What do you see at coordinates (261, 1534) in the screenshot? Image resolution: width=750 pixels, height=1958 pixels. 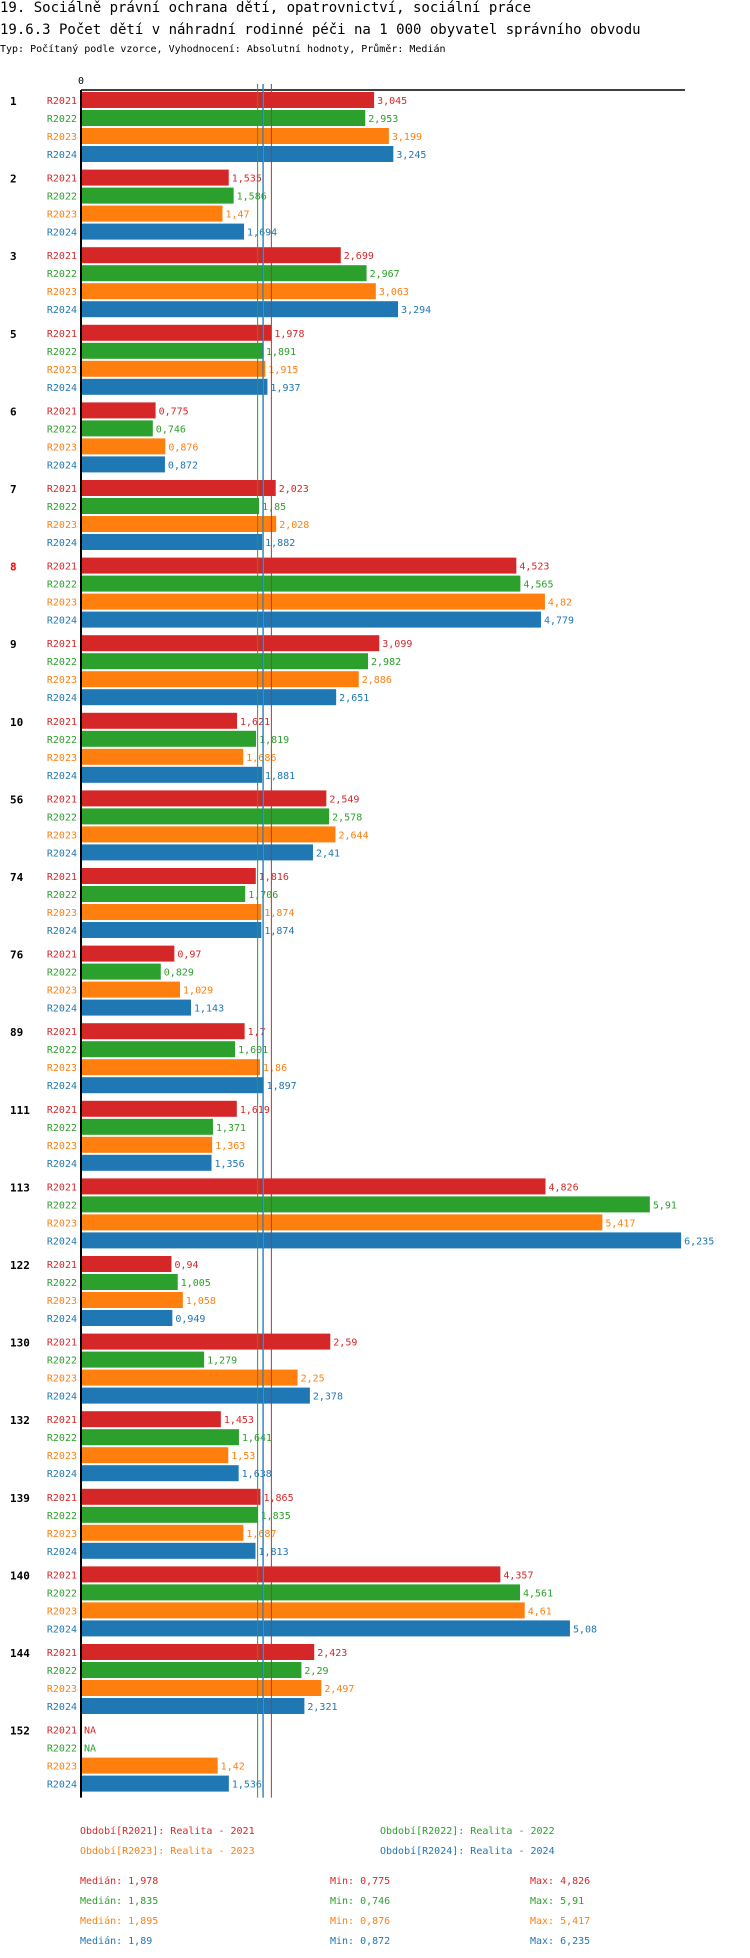 I see `data-label: 1,687` at bounding box center [261, 1534].